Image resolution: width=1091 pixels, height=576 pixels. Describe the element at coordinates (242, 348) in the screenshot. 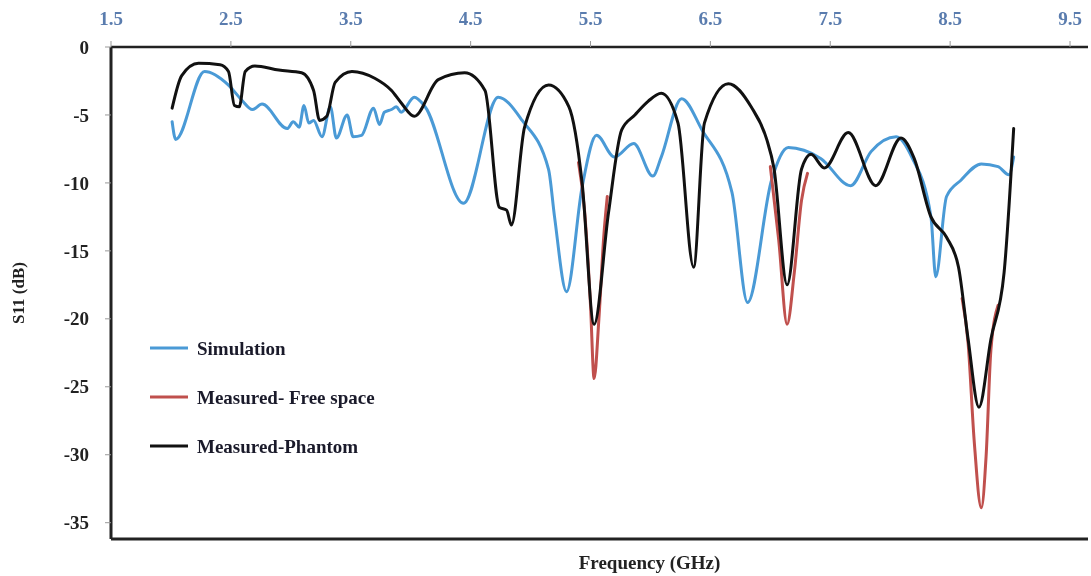

I see `legend-label: Simulation` at that location.